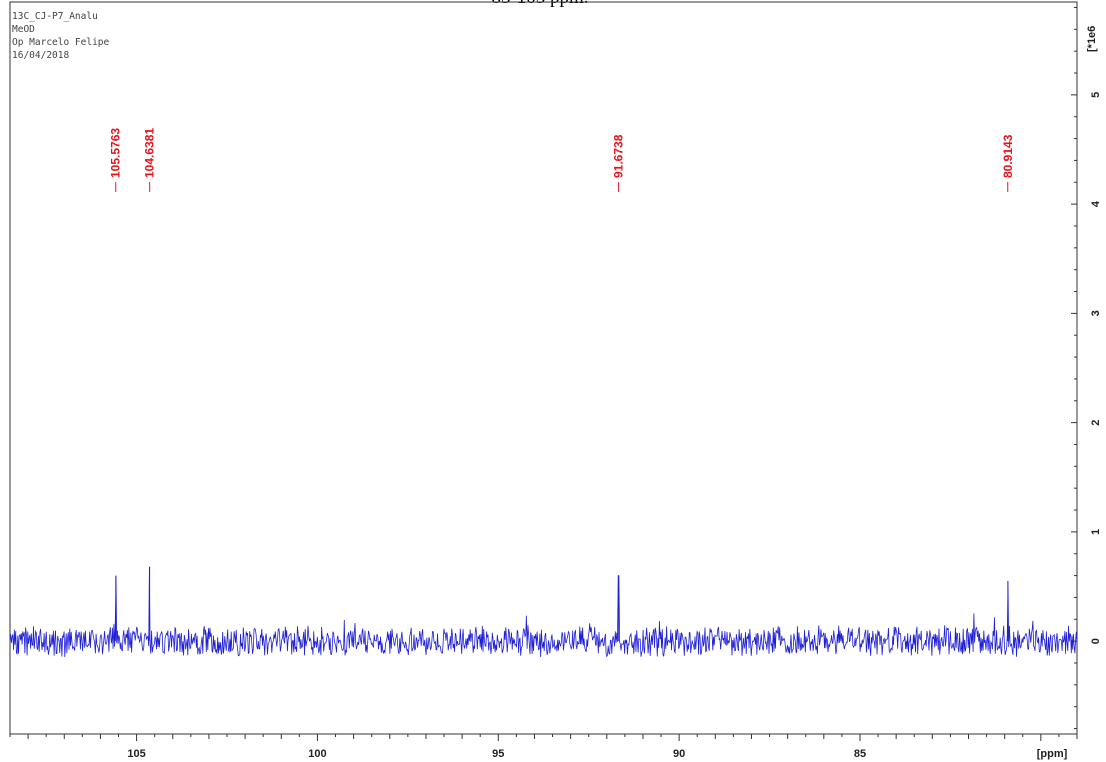  I want to click on sample-name: 13C_CJ-P7_Analu, so click(55, 16).